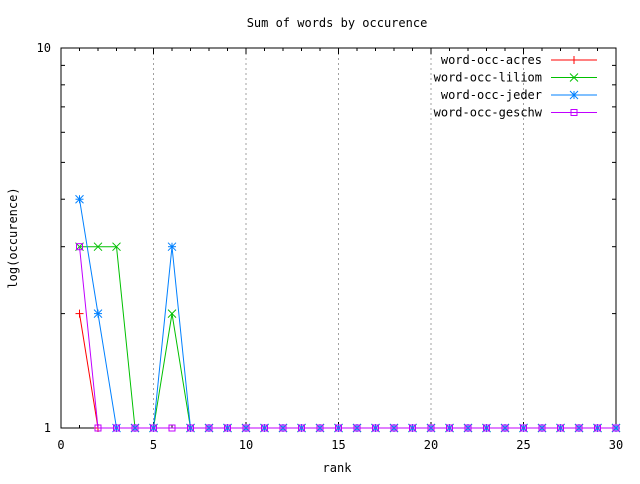 This screenshot has width=640, height=484. What do you see at coordinates (246, 445) in the screenshot?
I see `x-tick-label: 10` at bounding box center [246, 445].